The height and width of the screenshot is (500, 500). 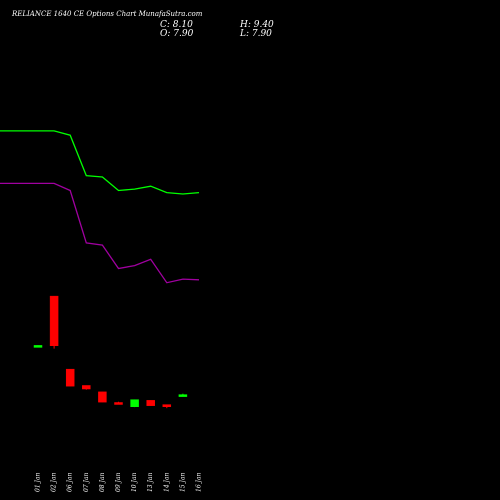 What do you see at coordinates (54, 482) in the screenshot?
I see `x-tick-label: 02 Jan` at bounding box center [54, 482].